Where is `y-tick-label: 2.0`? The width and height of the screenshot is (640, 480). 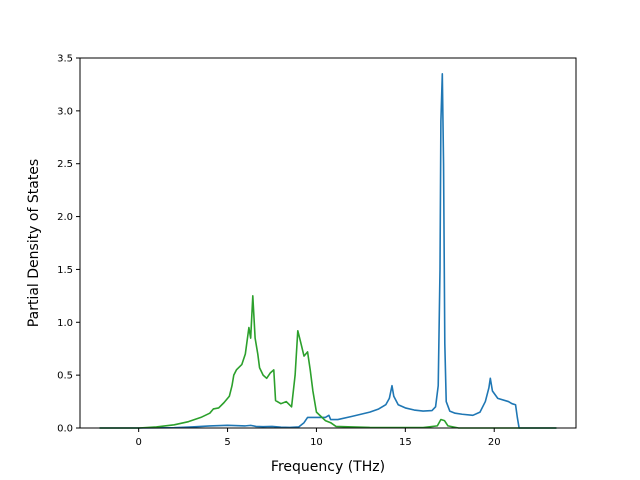 y-tick-label: 2.0 is located at coordinates (65, 217).